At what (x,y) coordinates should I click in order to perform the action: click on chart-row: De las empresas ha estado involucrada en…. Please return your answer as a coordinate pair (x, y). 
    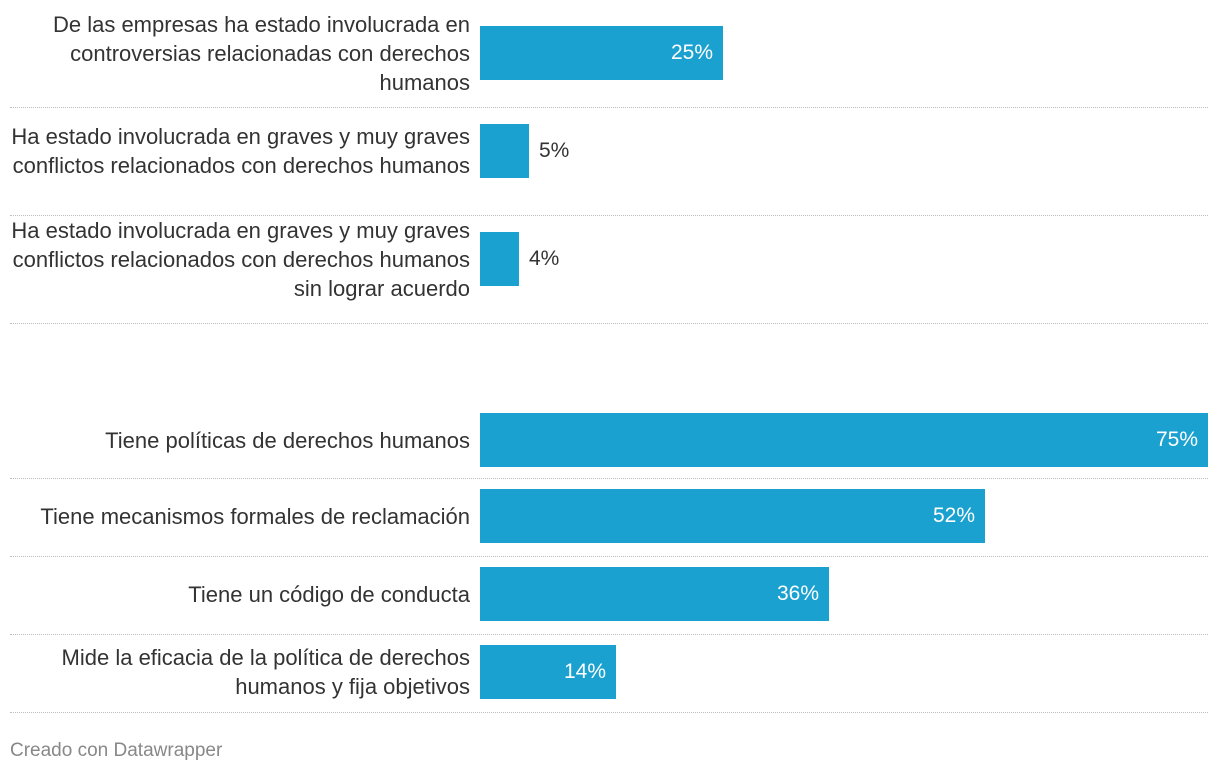
    Looking at the image, I should click on (609, 59).